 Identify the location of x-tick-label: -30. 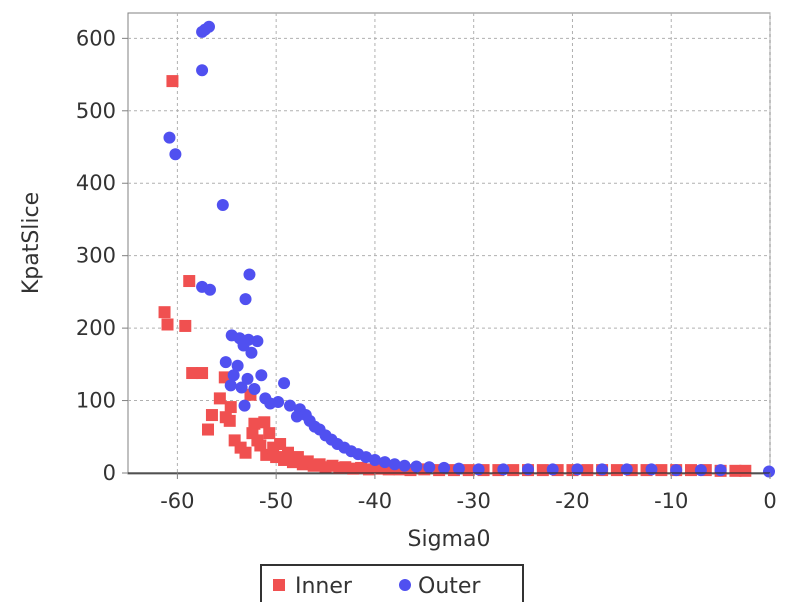
(474, 501).